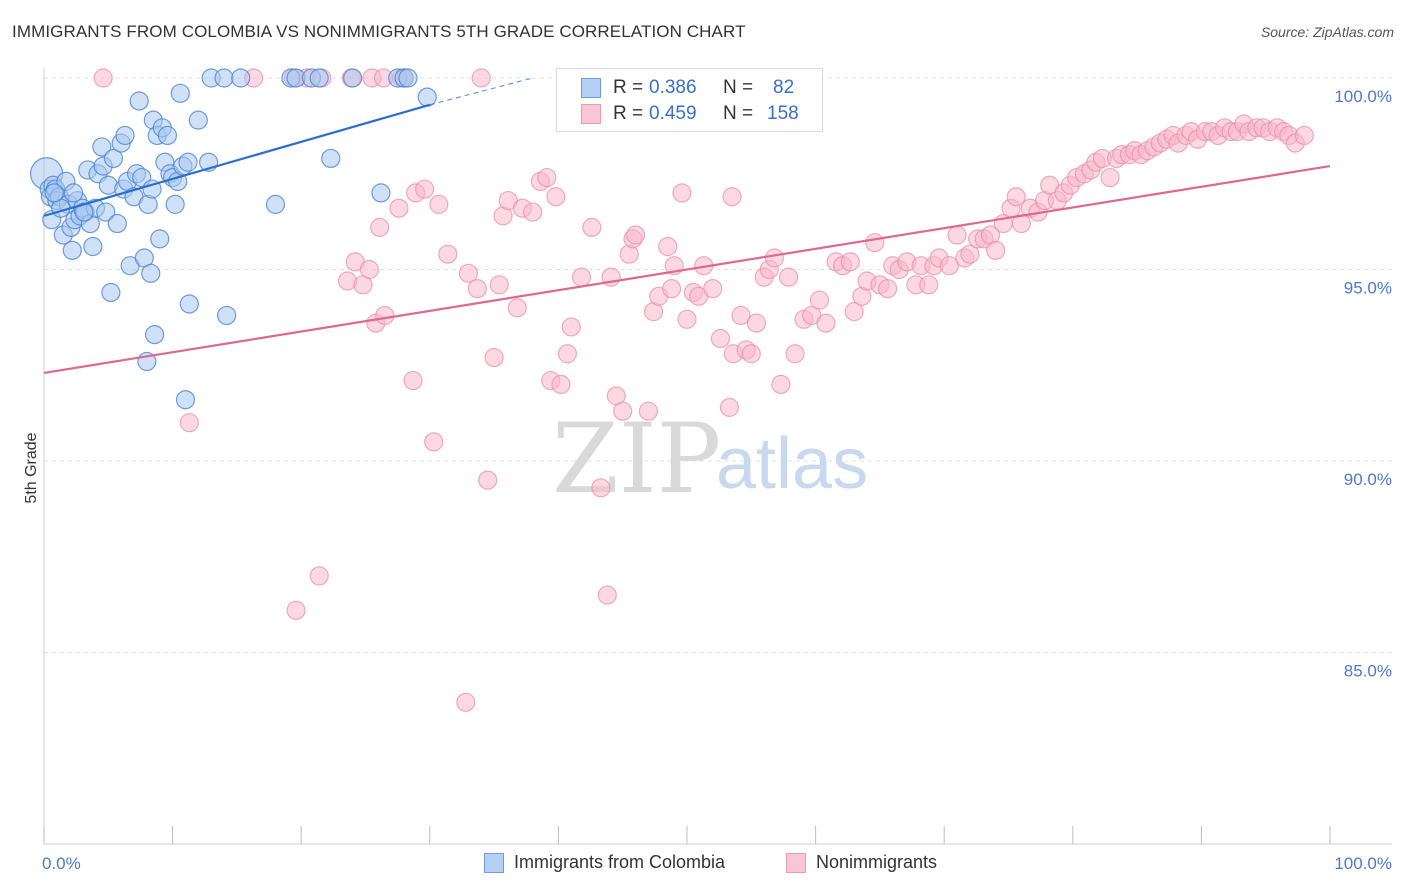 Image resolution: width=1406 pixels, height=892 pixels. I want to click on watermark: ZIP atlas, so click(710, 459).